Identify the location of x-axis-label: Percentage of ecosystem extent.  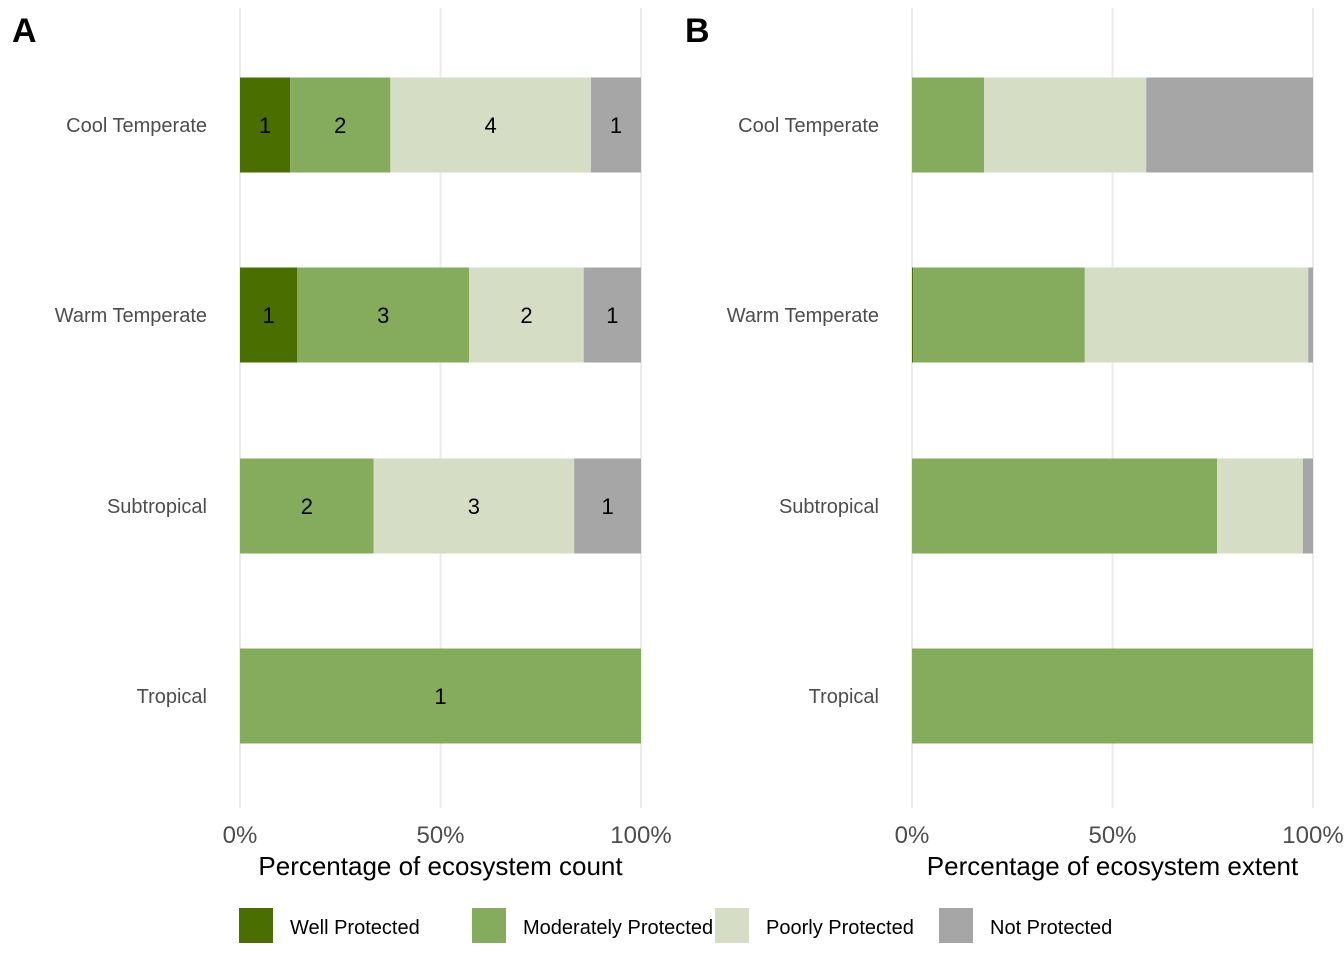
(1113, 866).